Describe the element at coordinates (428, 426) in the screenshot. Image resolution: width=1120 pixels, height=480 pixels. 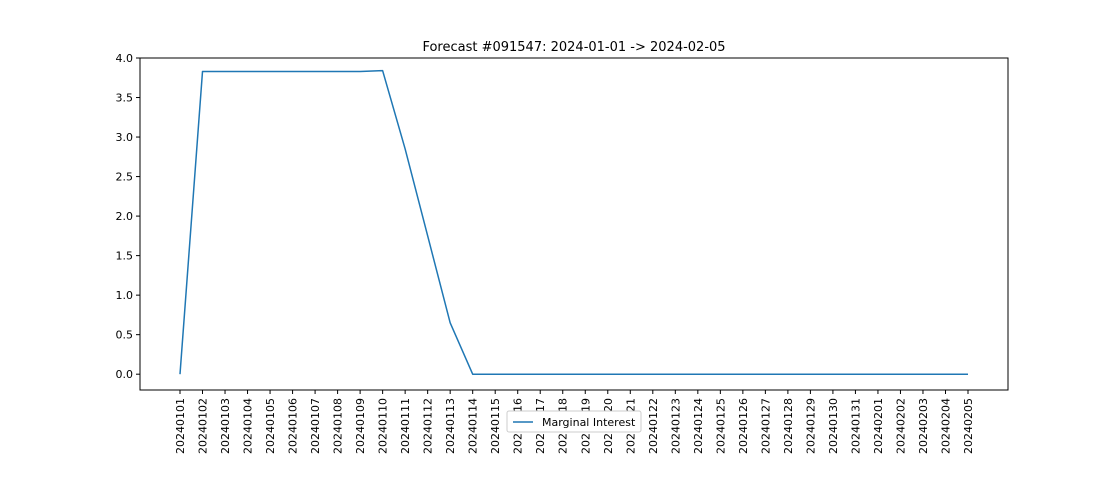
I see `x-tick-label: 20240112` at that location.